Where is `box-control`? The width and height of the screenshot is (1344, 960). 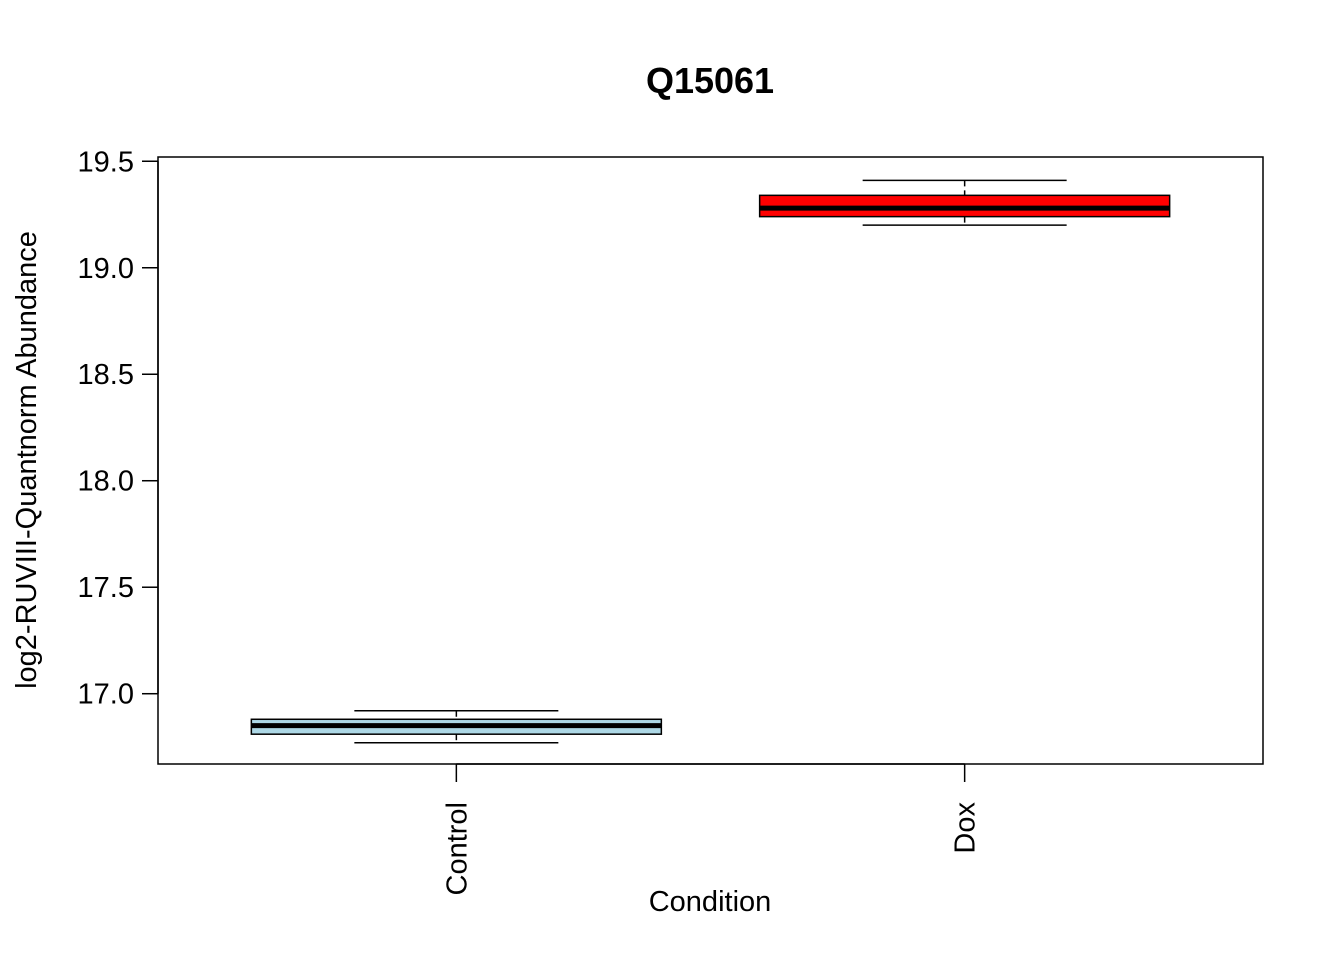
box-control is located at coordinates (456, 727).